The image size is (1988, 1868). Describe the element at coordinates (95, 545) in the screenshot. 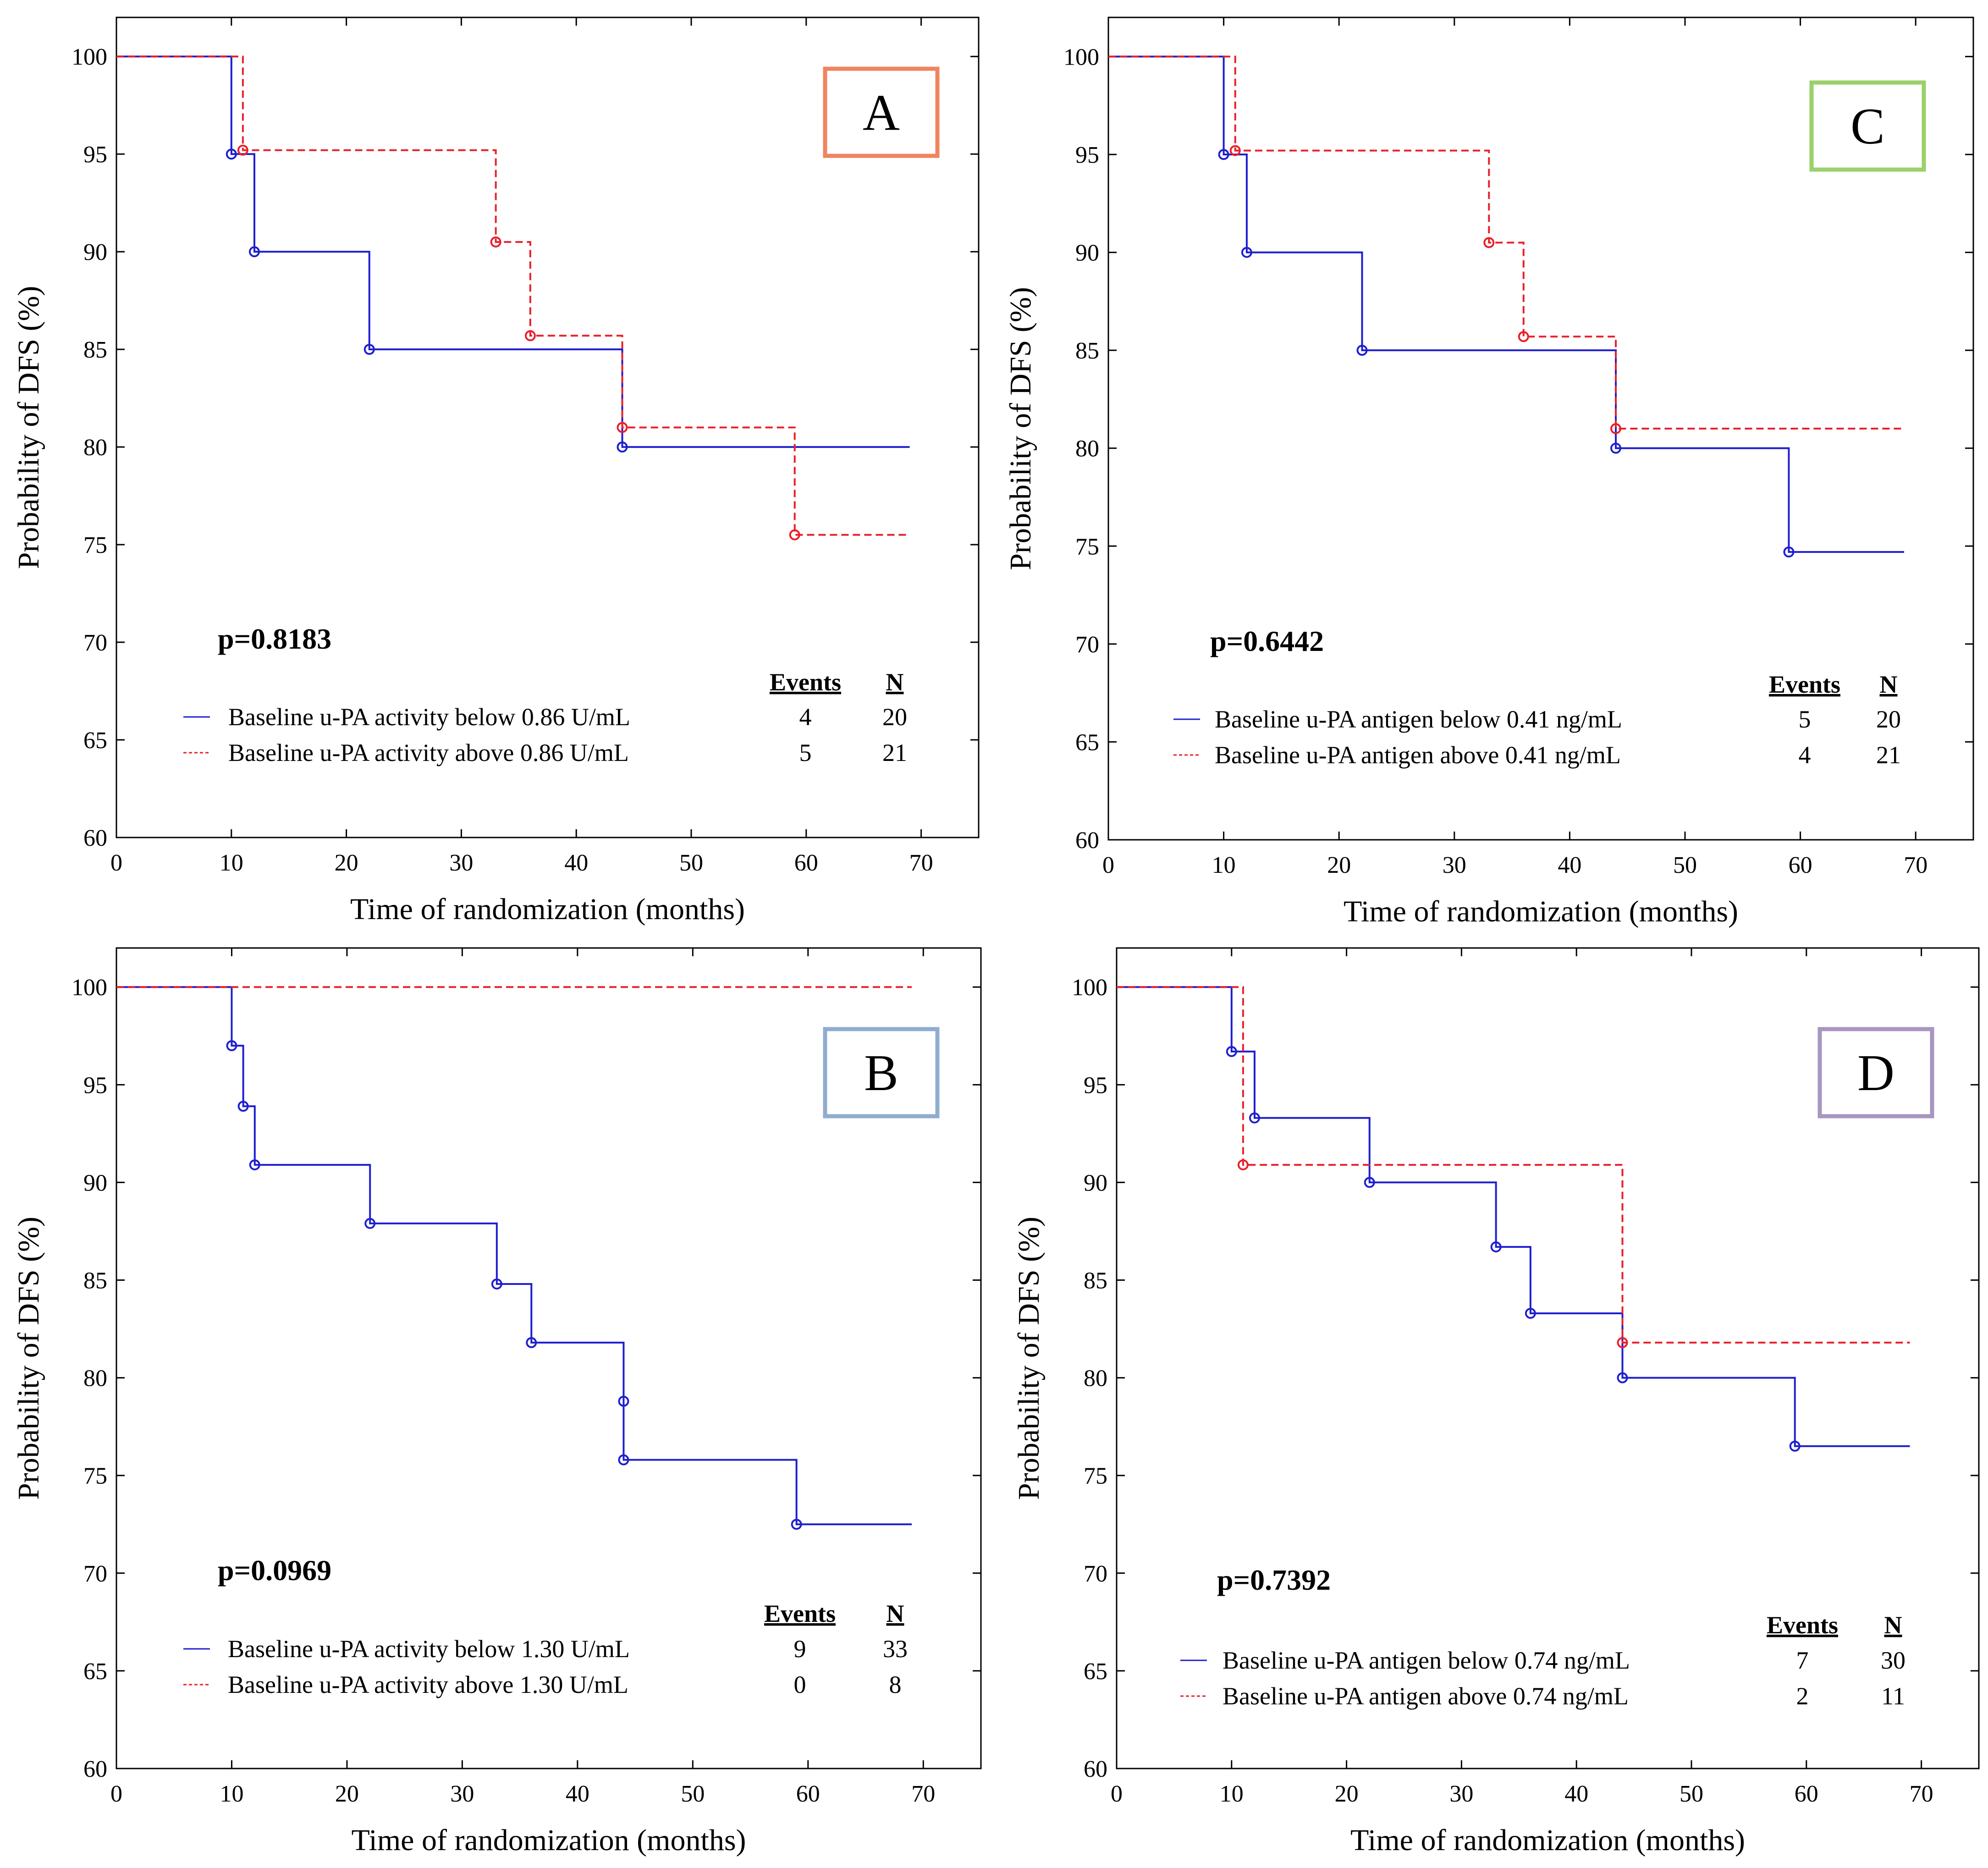

I see `y-tick-label: 75` at that location.